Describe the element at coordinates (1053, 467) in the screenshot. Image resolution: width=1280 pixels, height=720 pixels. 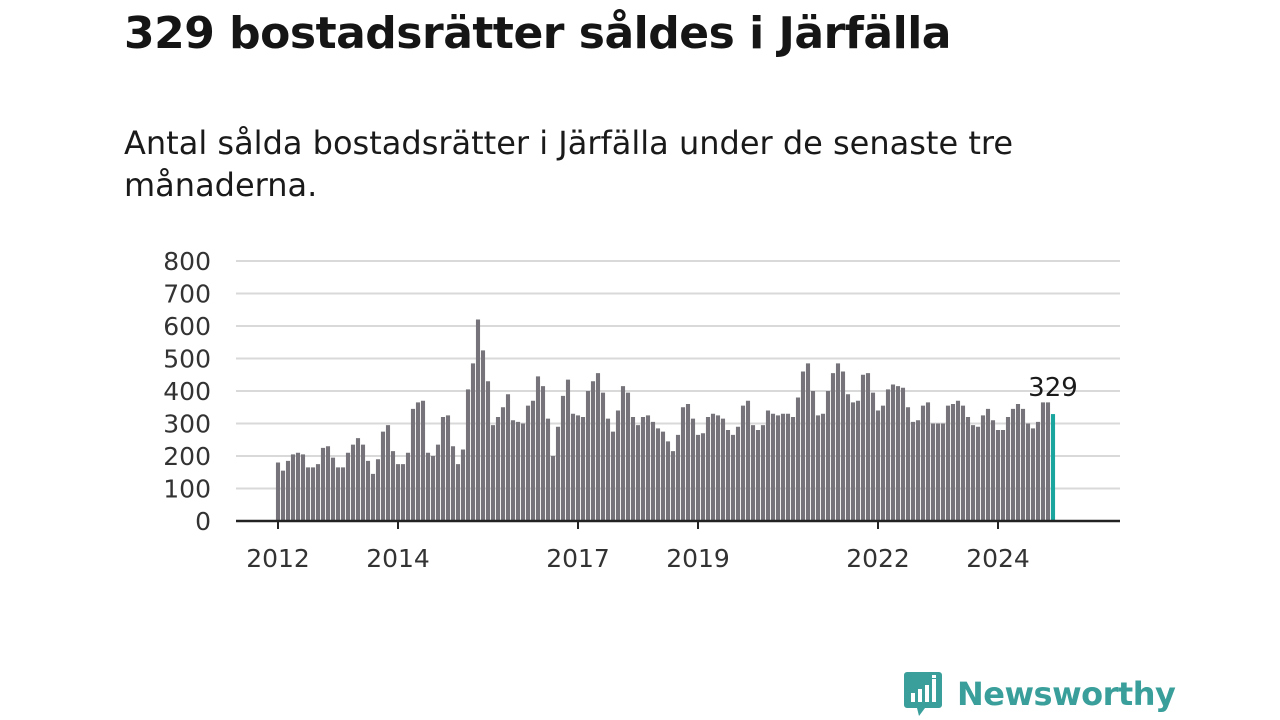
I see `bar-highlight` at that location.